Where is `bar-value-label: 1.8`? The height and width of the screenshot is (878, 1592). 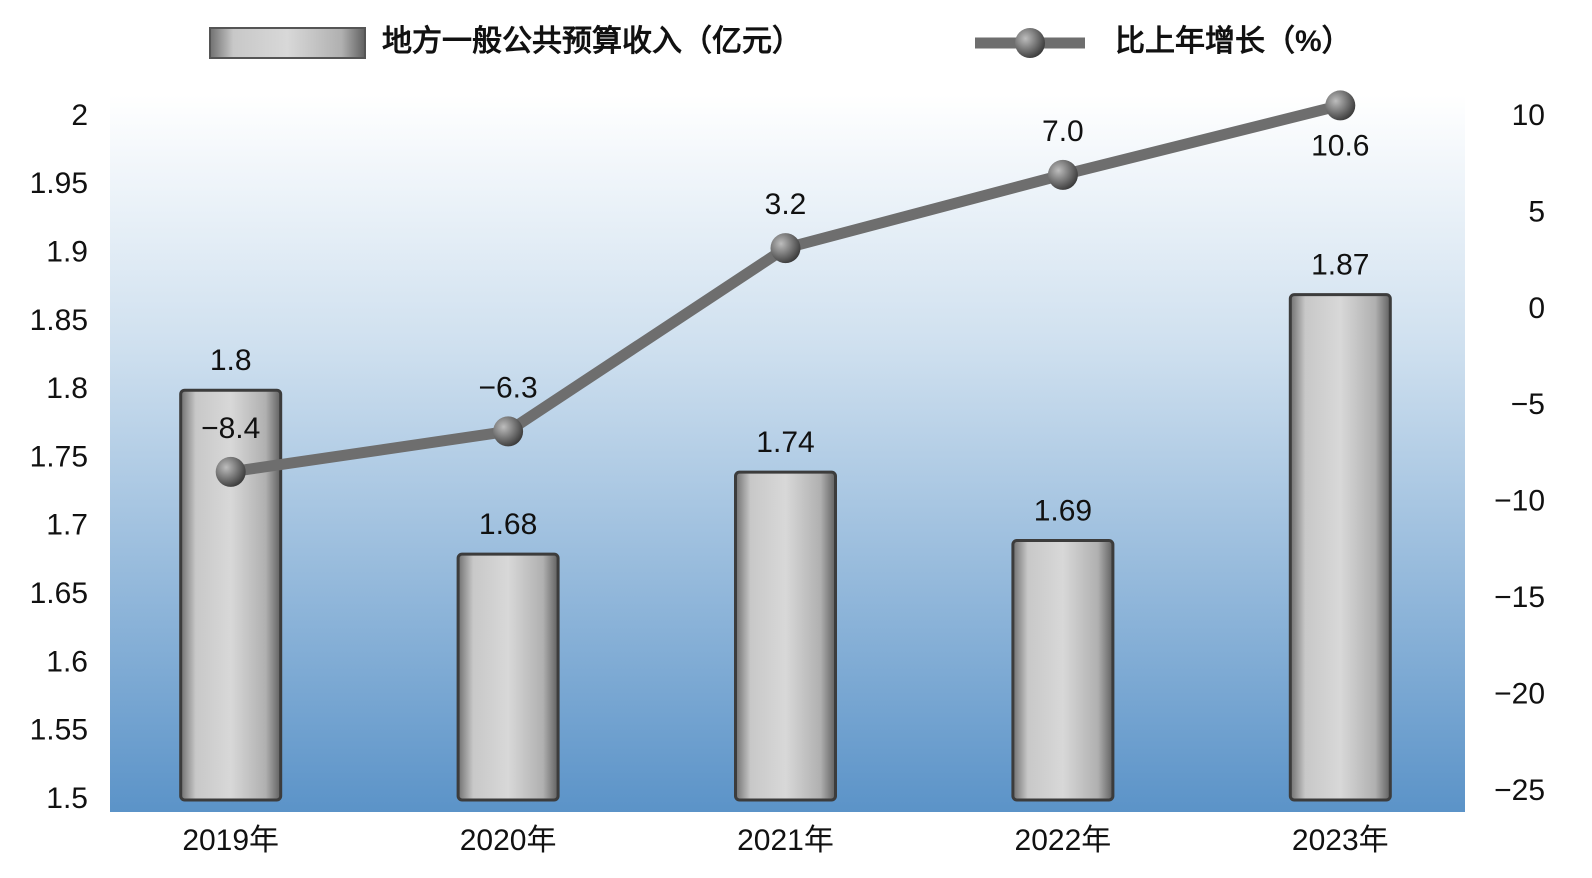 bar-value-label: 1.8 is located at coordinates (231, 360).